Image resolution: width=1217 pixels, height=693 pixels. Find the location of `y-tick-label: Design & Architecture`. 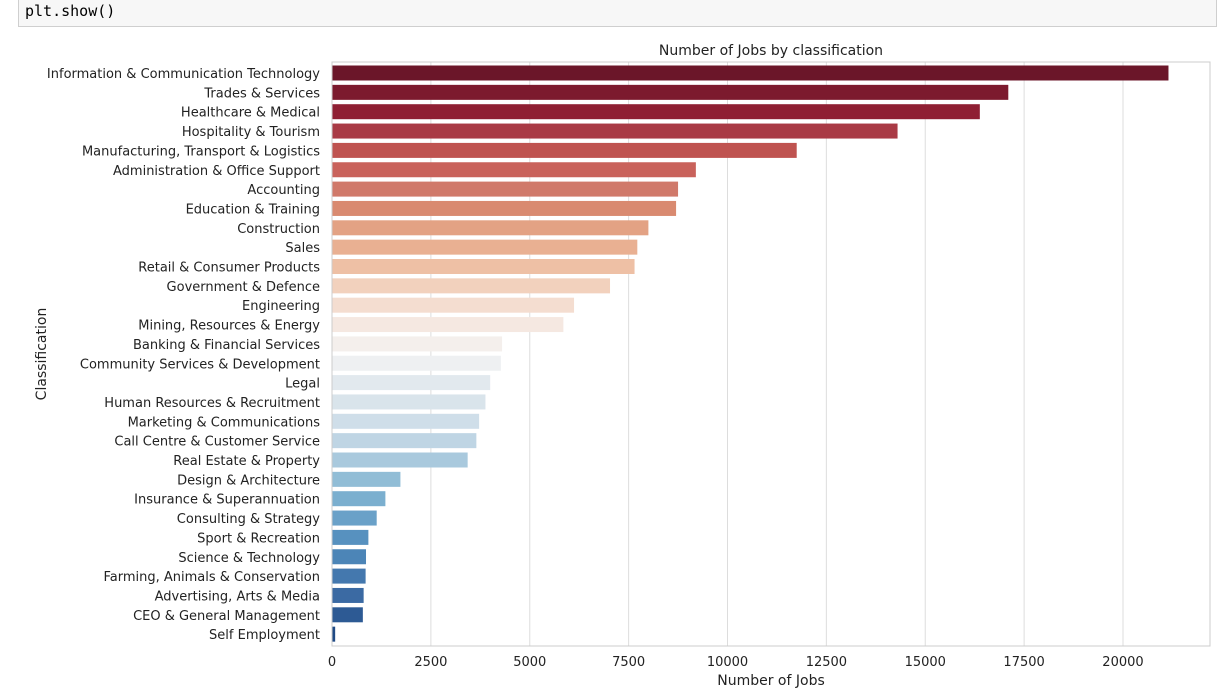

y-tick-label: Design & Architecture is located at coordinates (248, 480).